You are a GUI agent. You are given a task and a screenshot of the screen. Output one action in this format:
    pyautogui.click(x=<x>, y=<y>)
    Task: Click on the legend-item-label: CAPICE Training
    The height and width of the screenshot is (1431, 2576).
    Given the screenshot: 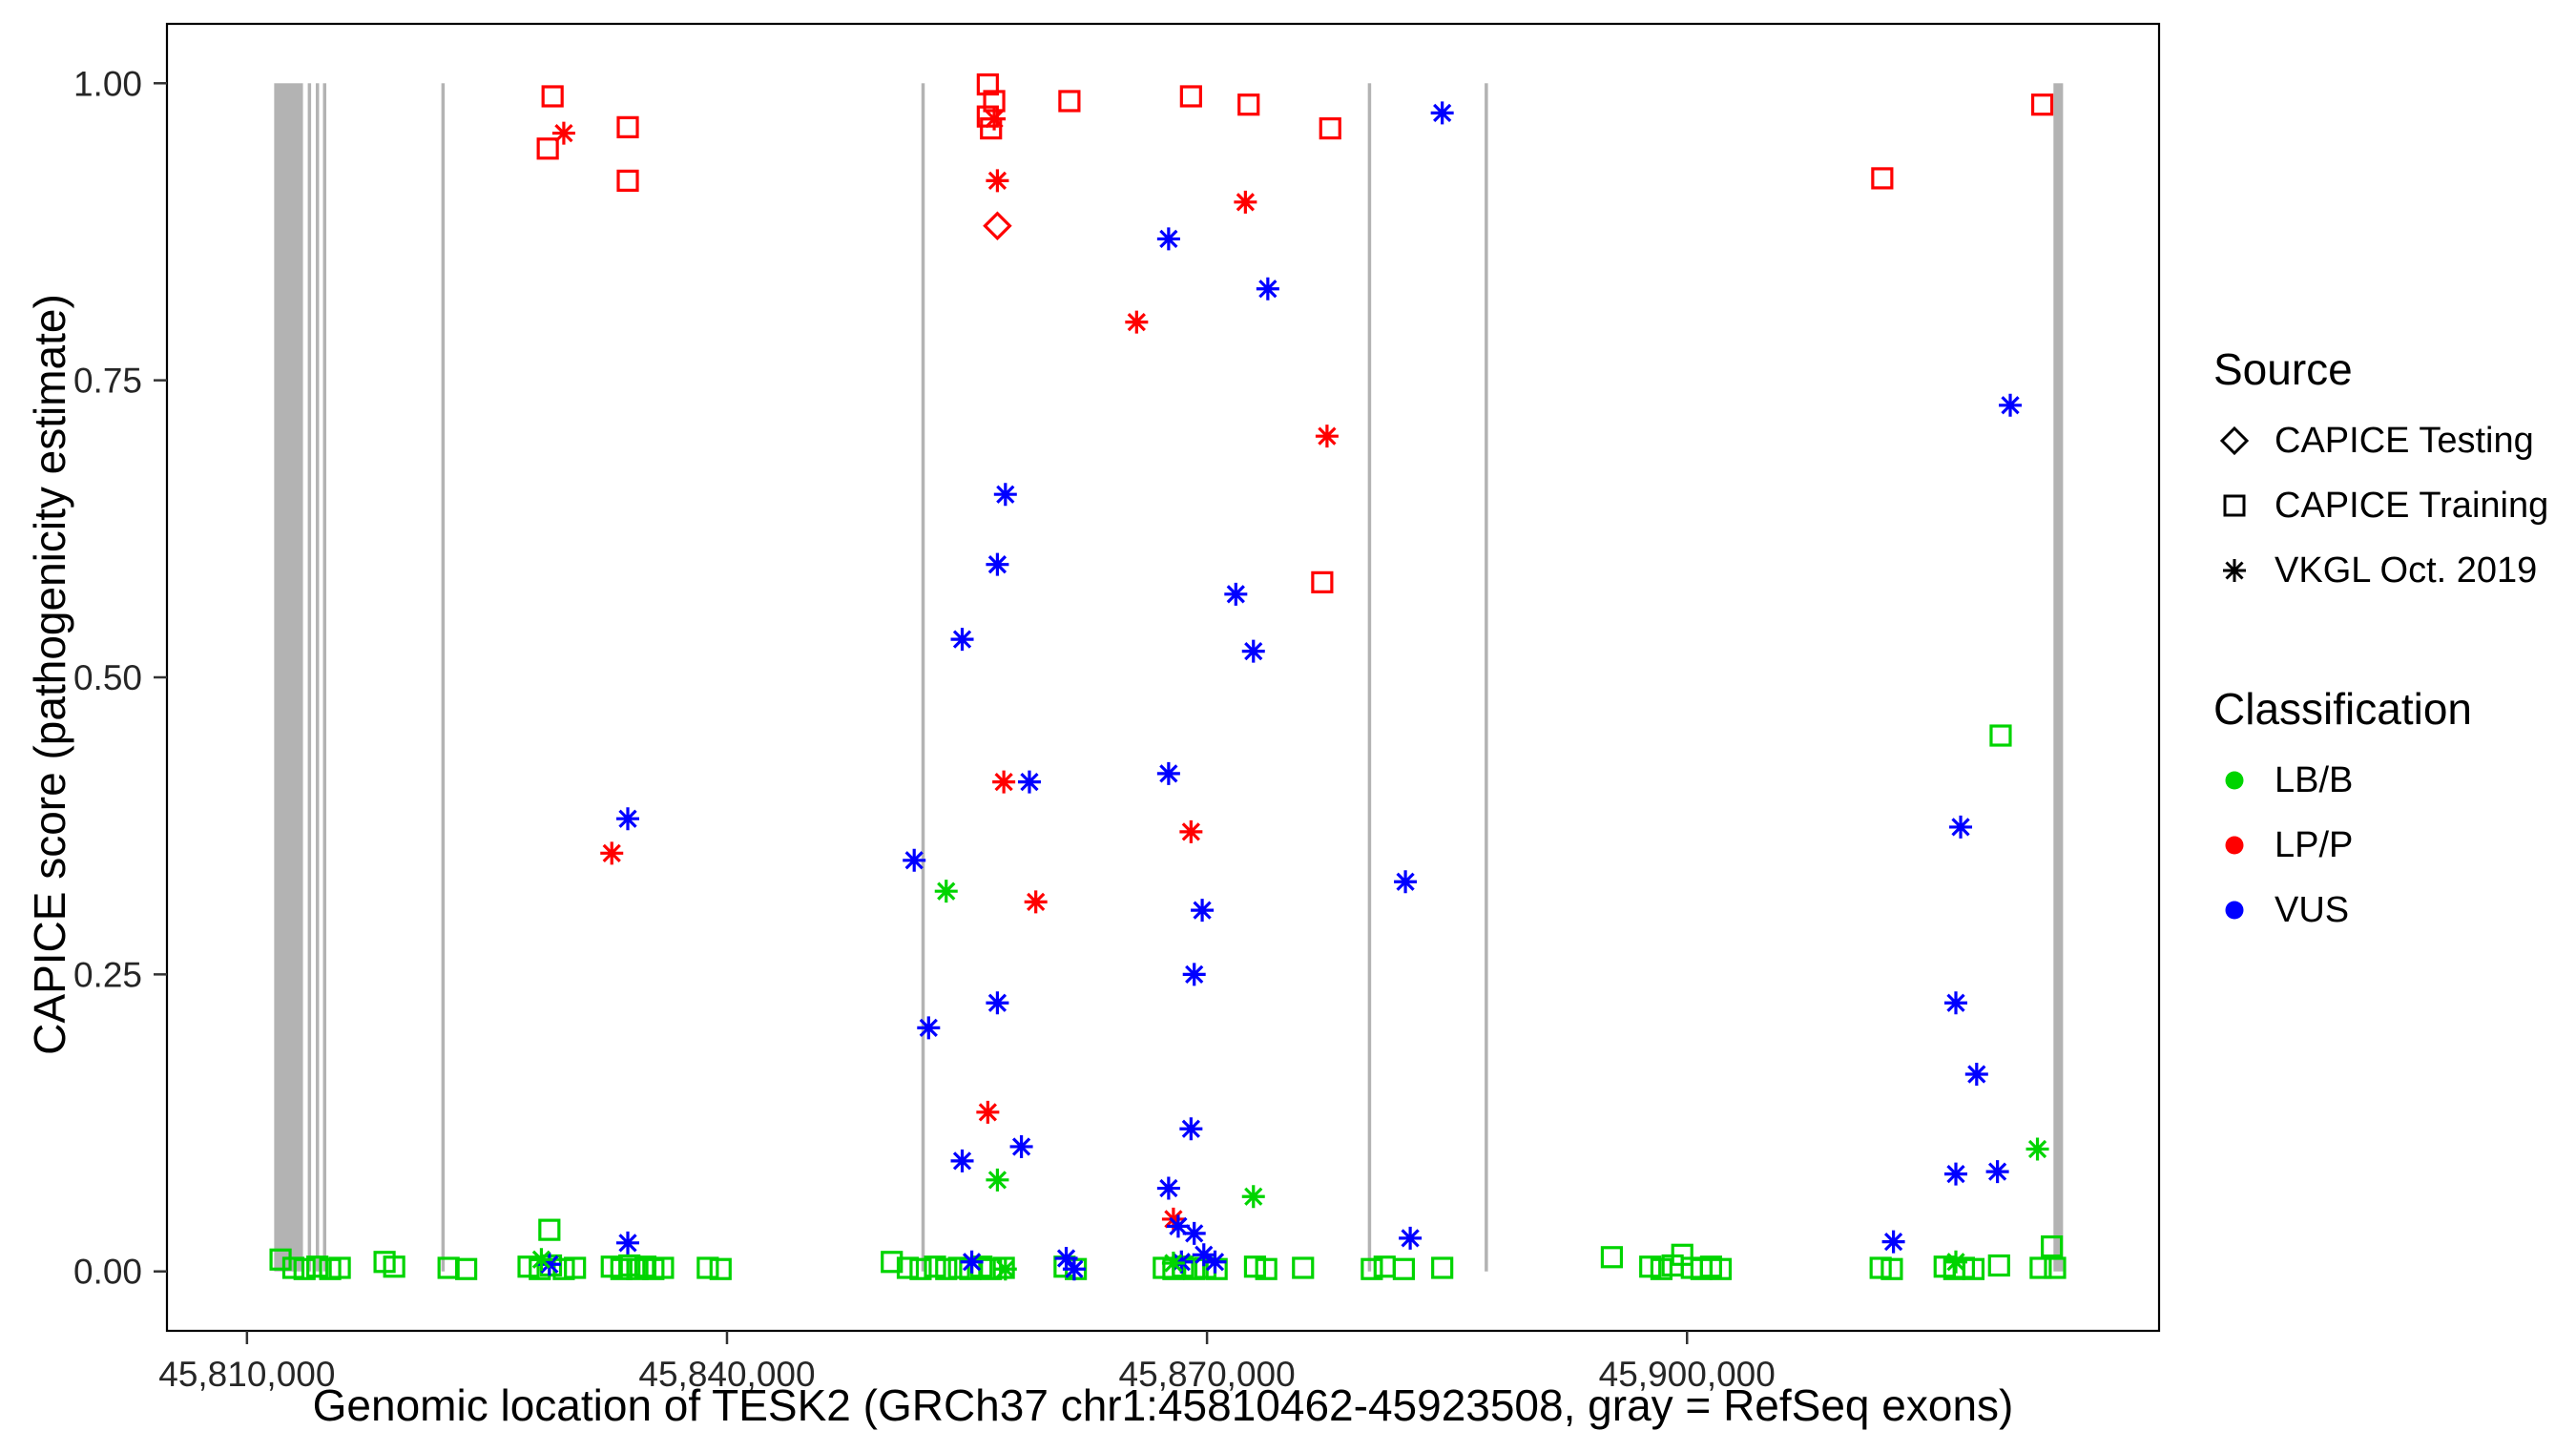 What is the action you would take?
    pyautogui.click(x=2412, y=505)
    